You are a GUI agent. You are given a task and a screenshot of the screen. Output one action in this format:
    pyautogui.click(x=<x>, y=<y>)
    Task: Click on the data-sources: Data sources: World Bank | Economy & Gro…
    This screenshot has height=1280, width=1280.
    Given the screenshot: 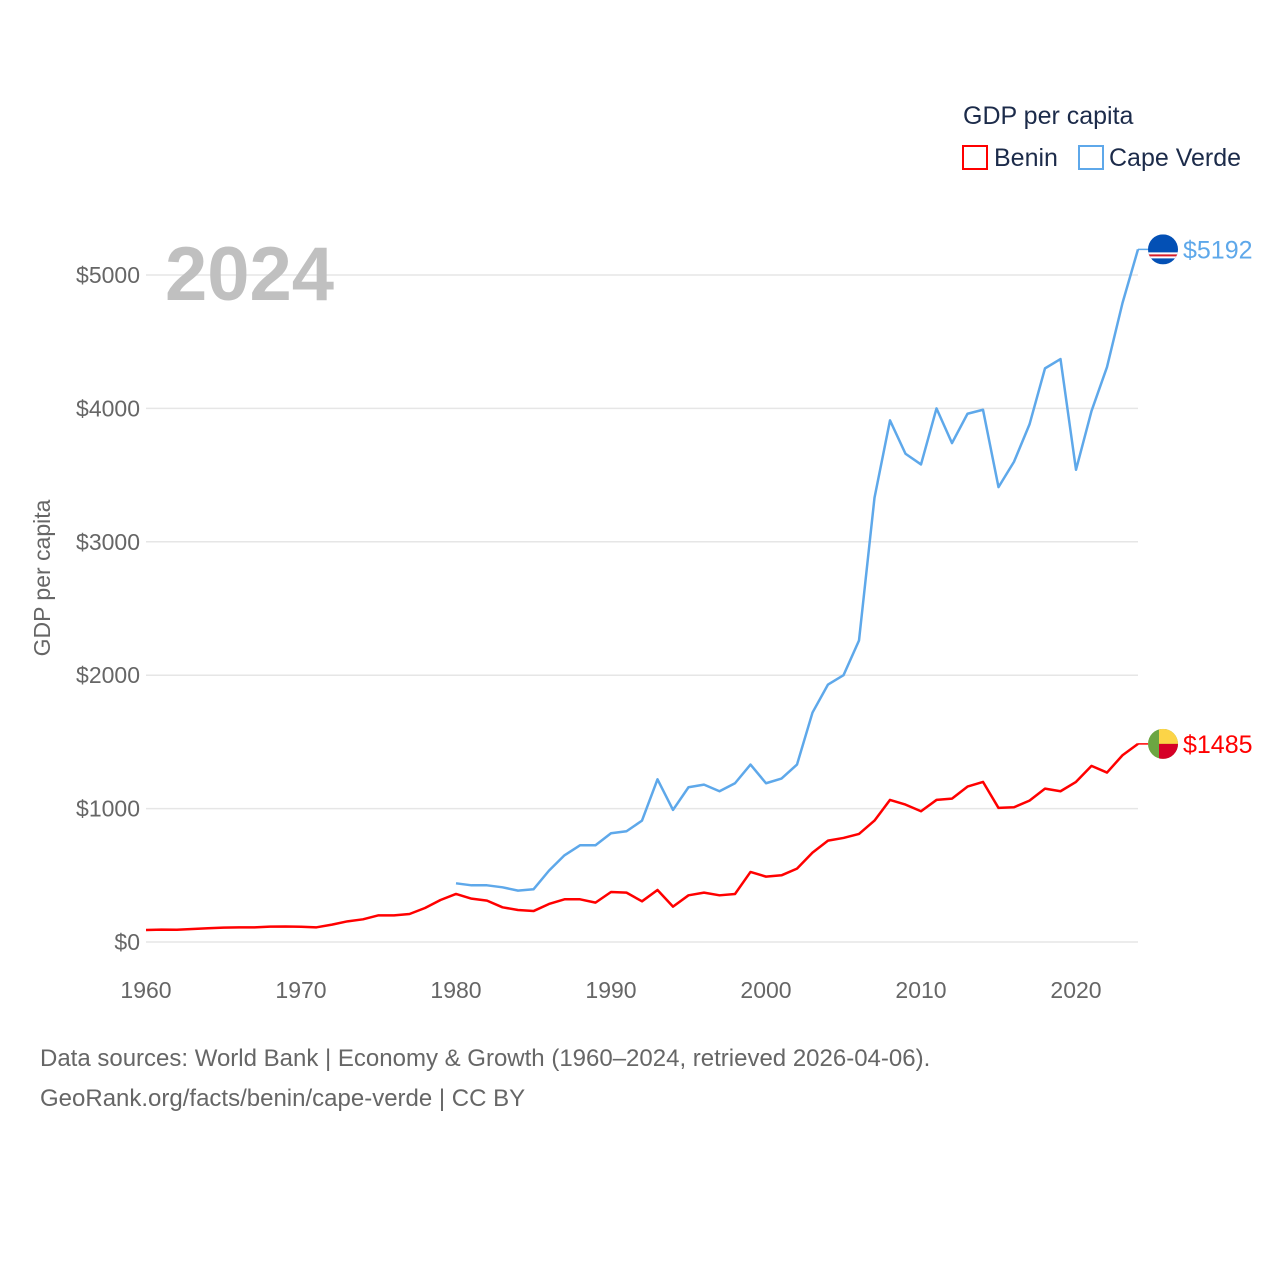 What is the action you would take?
    pyautogui.click(x=485, y=1058)
    